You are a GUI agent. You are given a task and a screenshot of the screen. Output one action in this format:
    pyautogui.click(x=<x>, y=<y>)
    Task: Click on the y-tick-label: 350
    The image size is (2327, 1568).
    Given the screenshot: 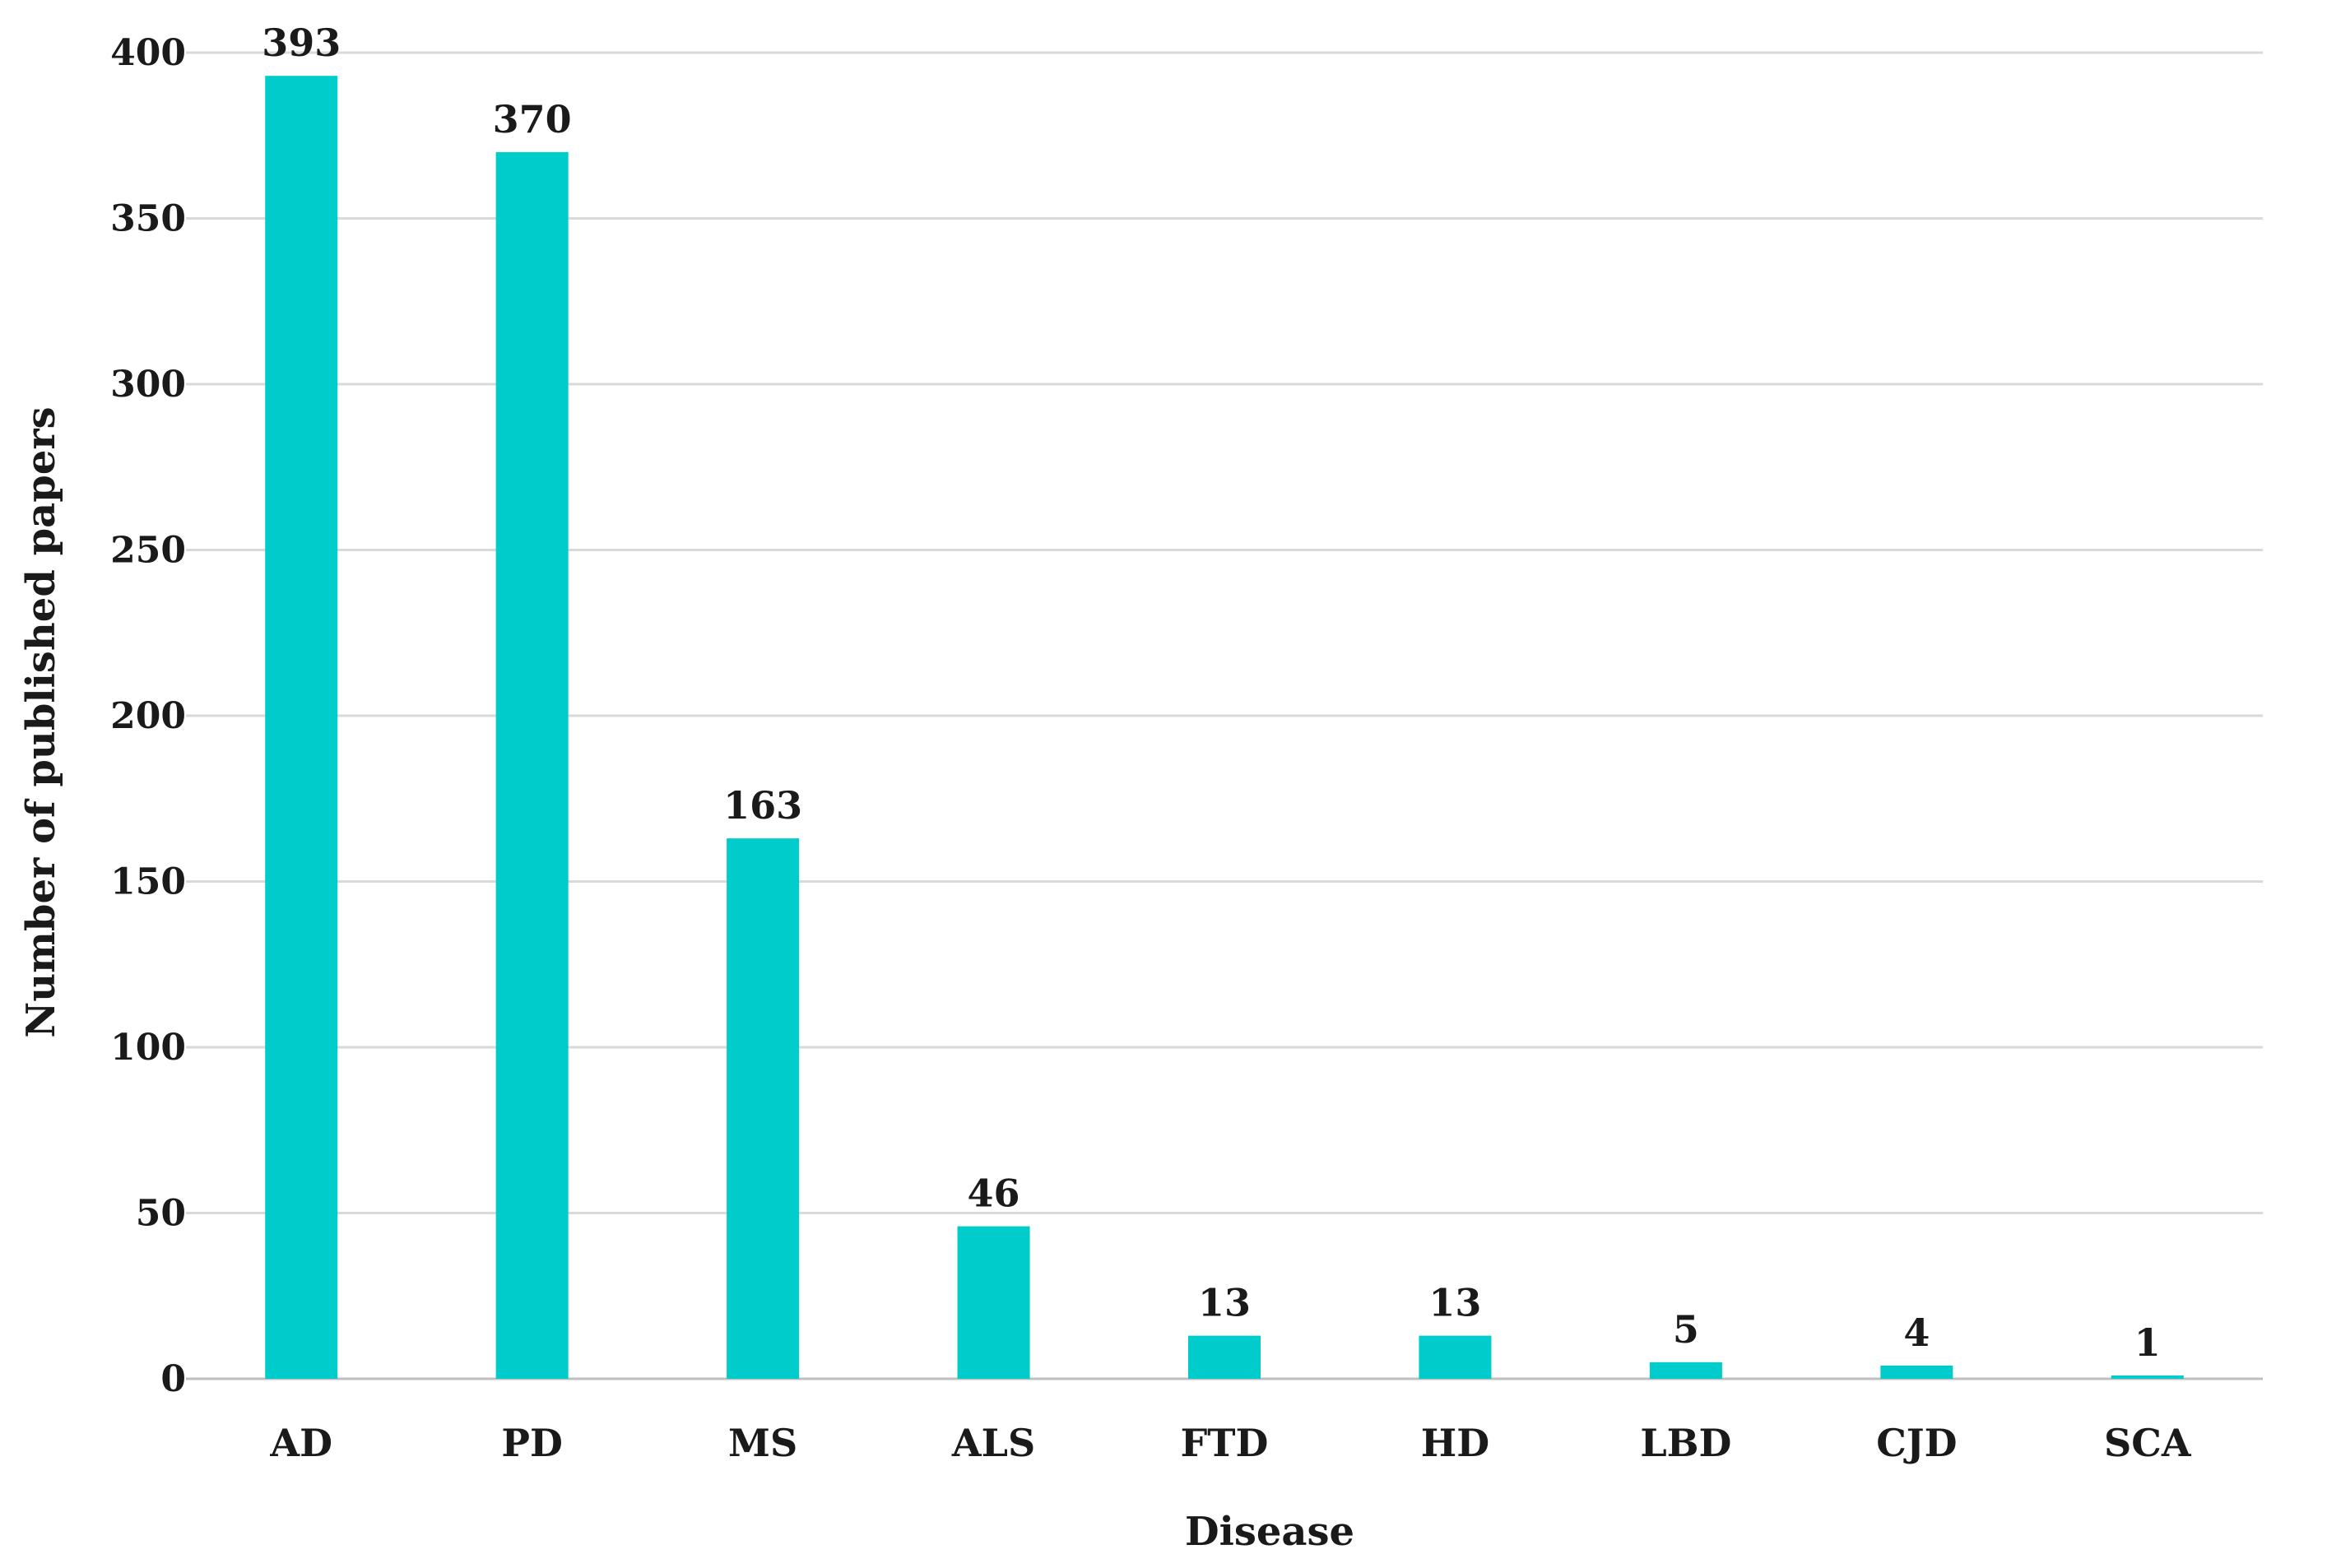 What is the action you would take?
    pyautogui.click(x=148, y=219)
    